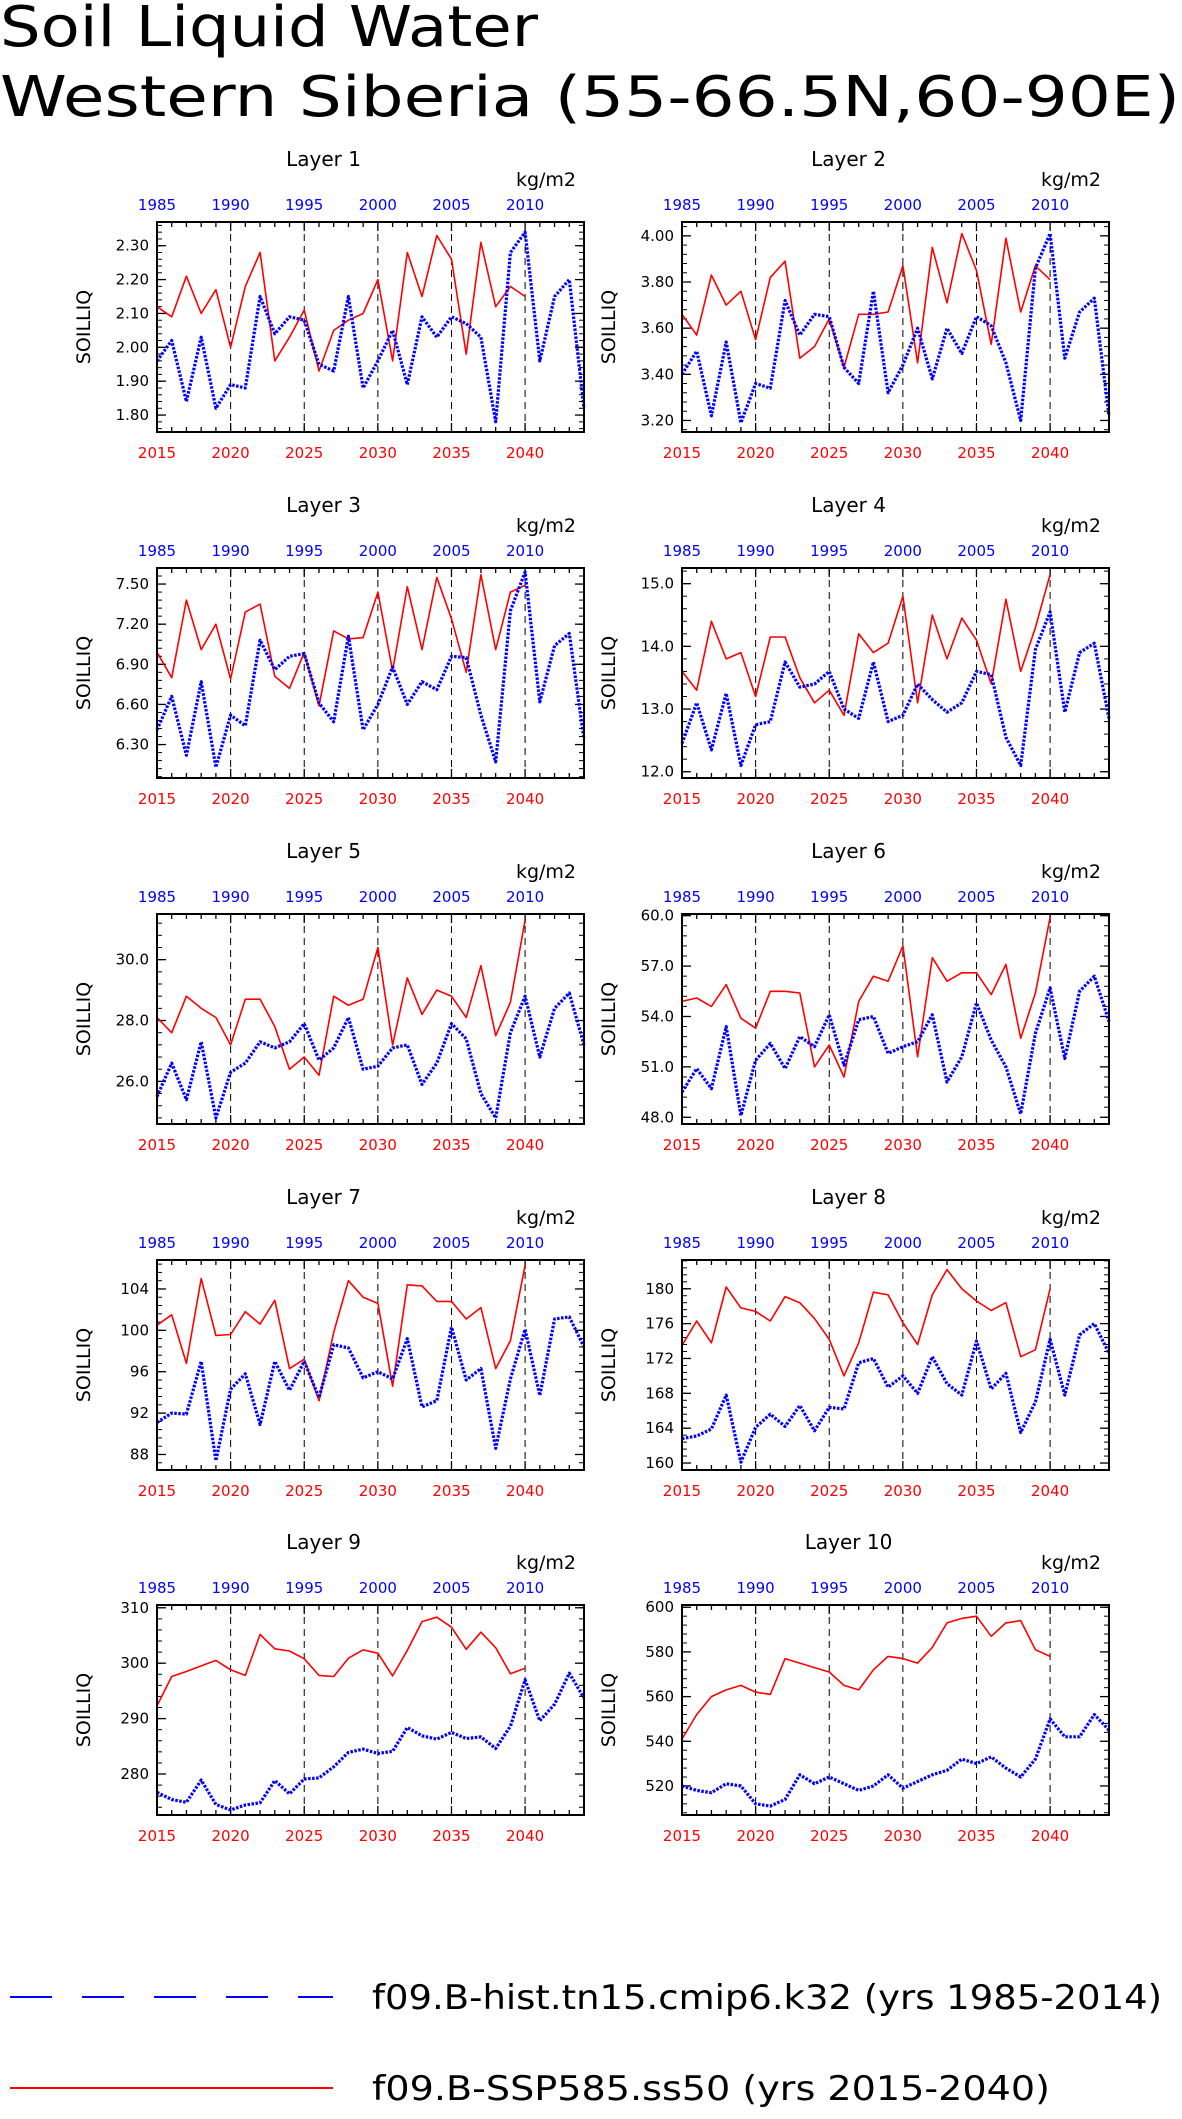 The width and height of the screenshot is (1182, 2119). I want to click on y-tick-label: 100, so click(134, 1330).